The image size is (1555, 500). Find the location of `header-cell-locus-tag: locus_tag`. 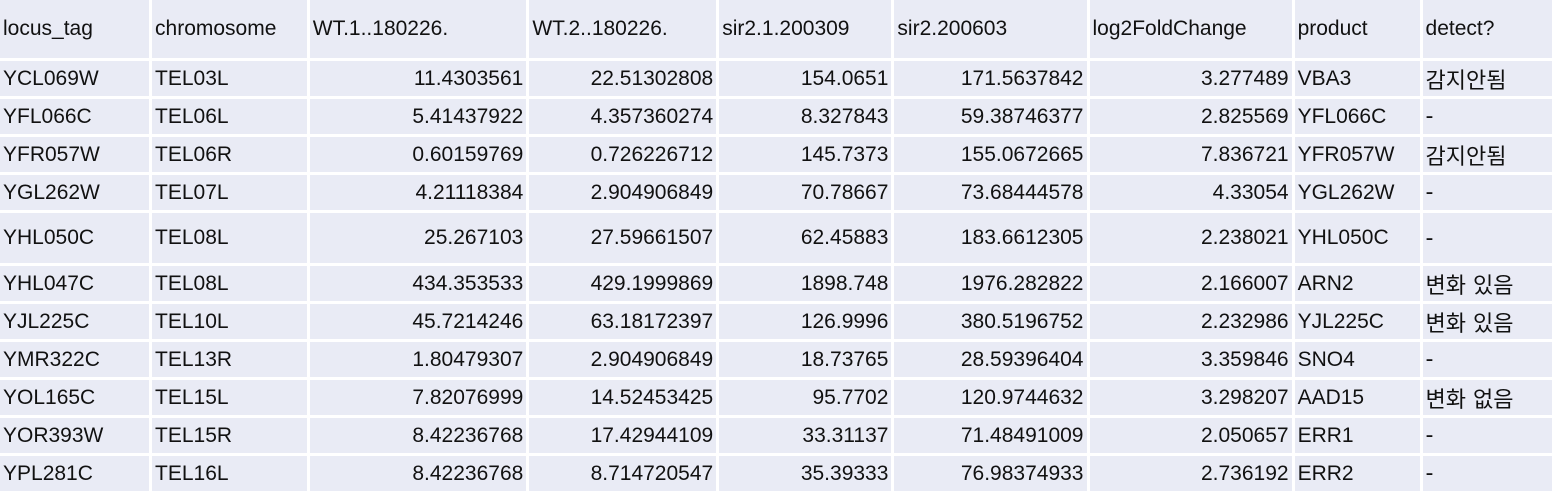

header-cell-locus-tag: locus_tag is located at coordinates (75, 29).